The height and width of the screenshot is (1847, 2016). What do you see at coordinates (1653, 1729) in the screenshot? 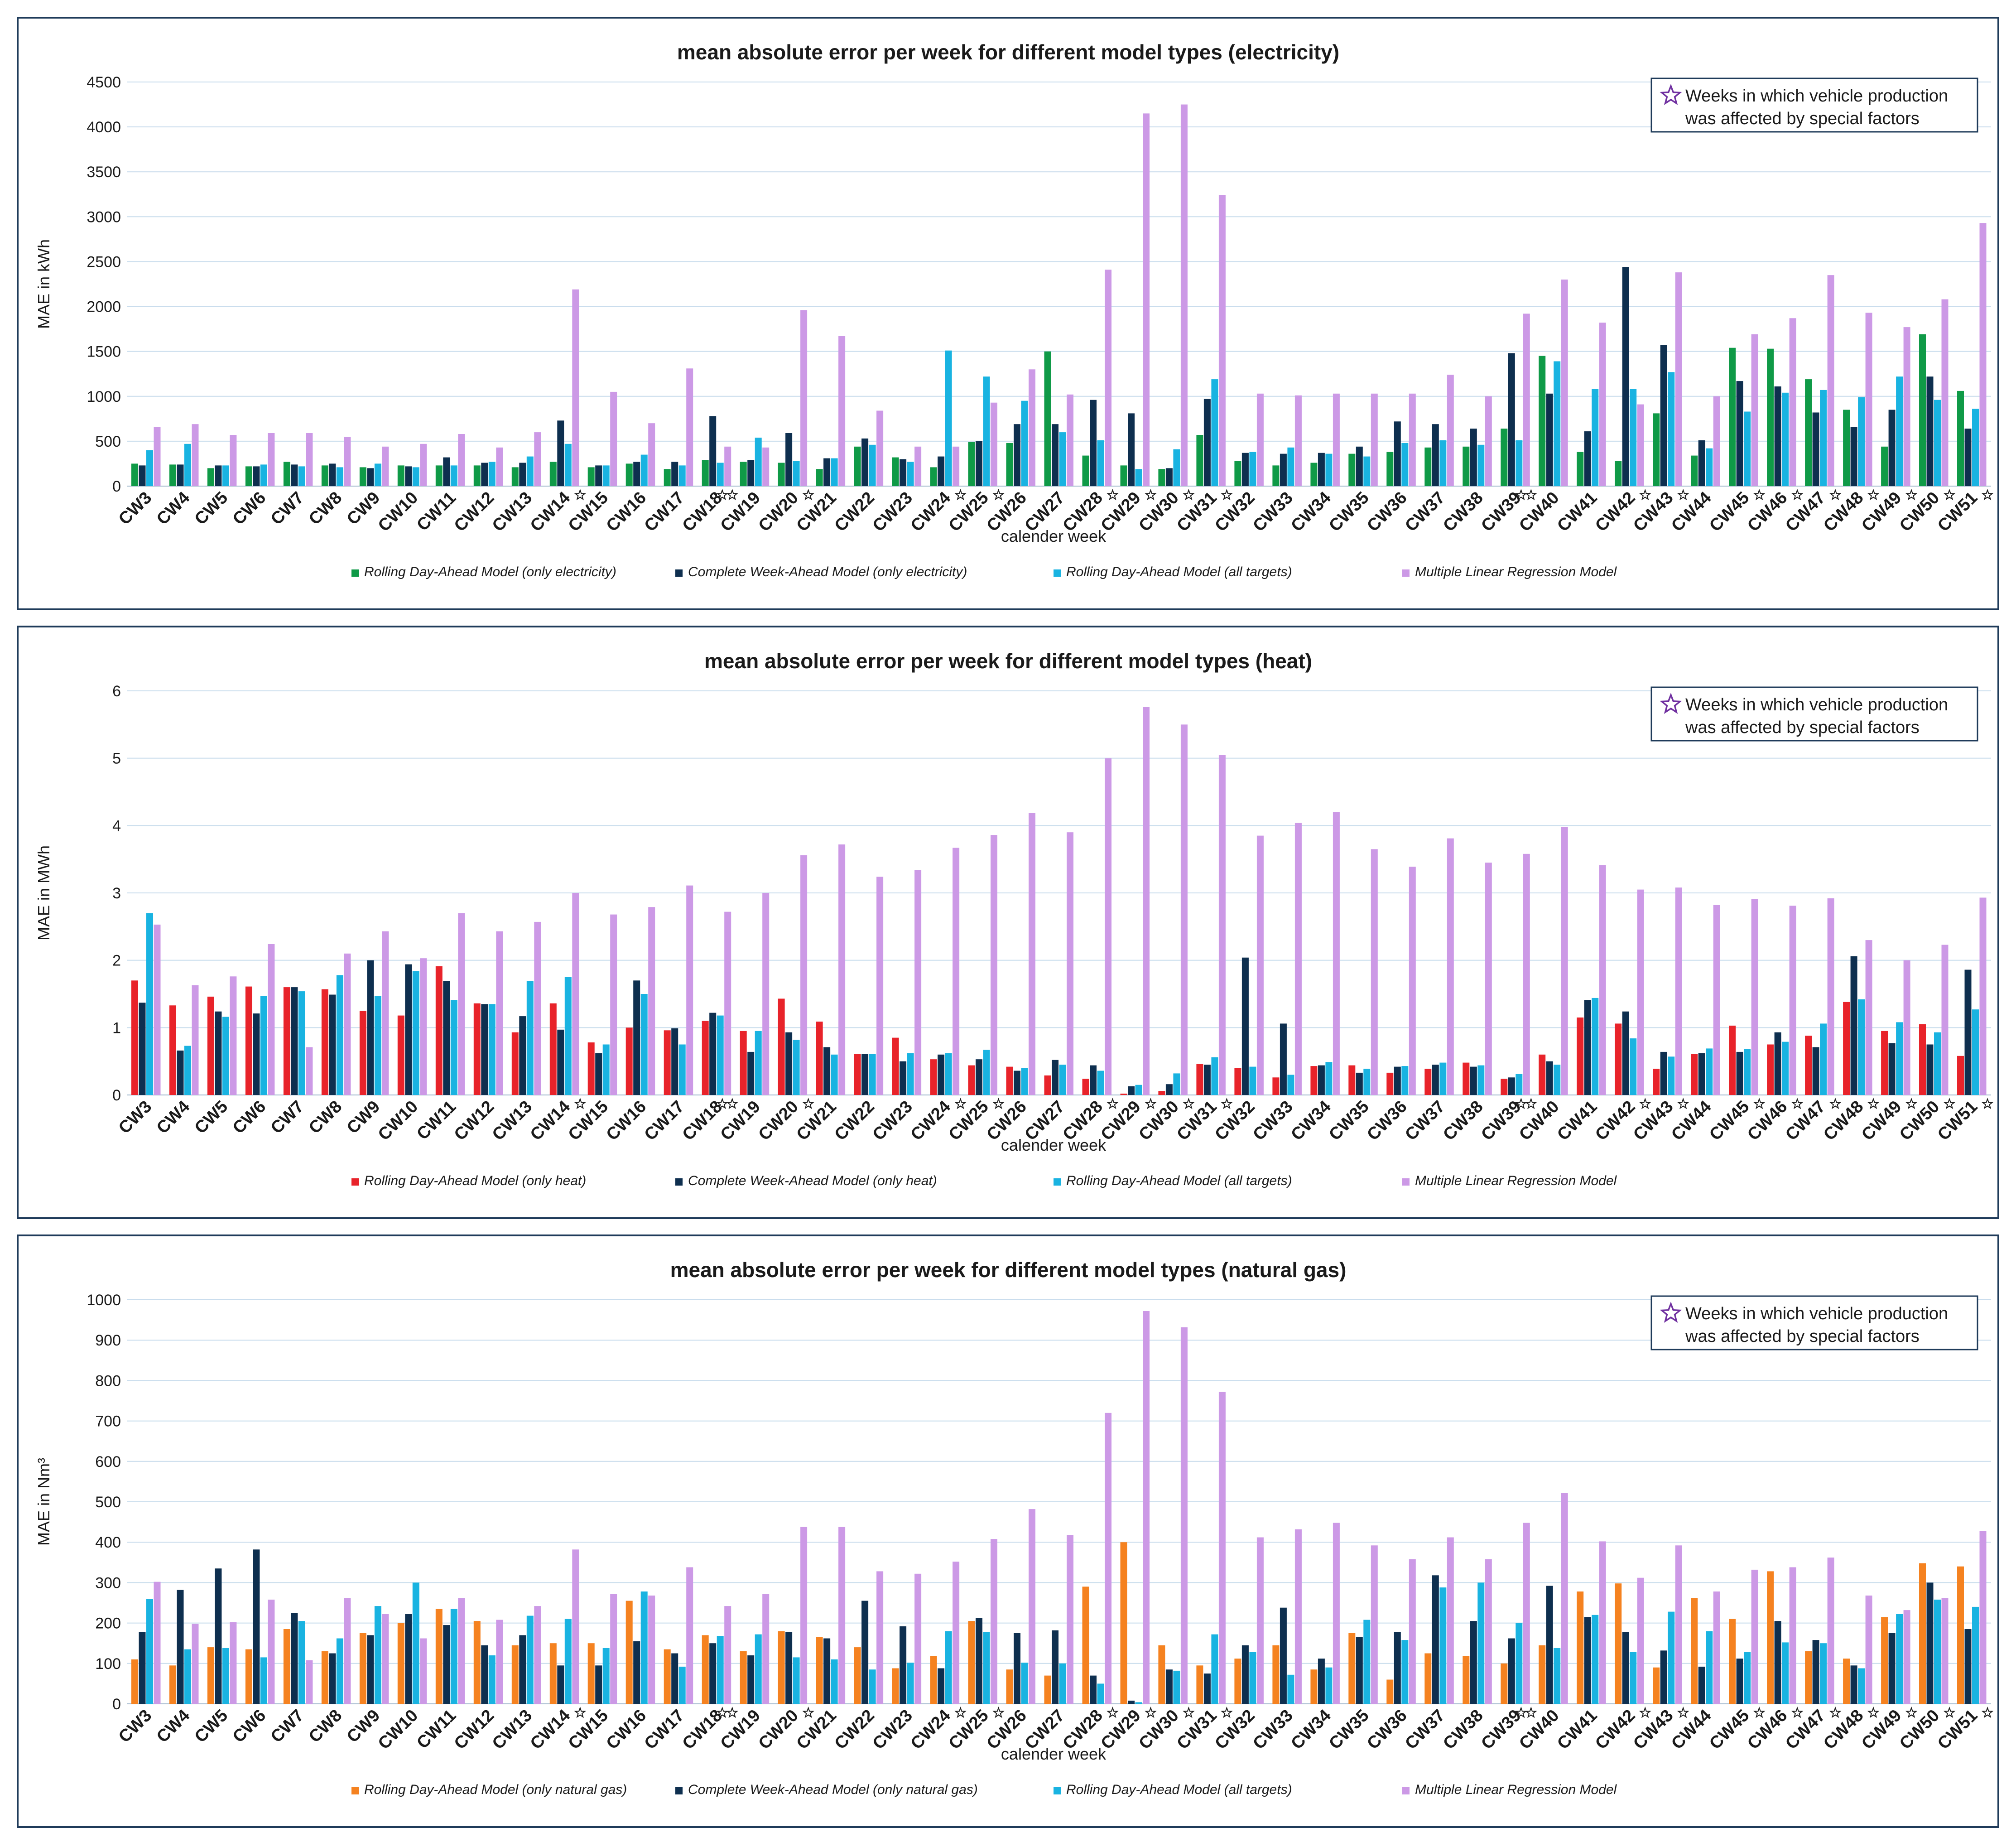
I see `x-tick-label: CW43` at bounding box center [1653, 1729].